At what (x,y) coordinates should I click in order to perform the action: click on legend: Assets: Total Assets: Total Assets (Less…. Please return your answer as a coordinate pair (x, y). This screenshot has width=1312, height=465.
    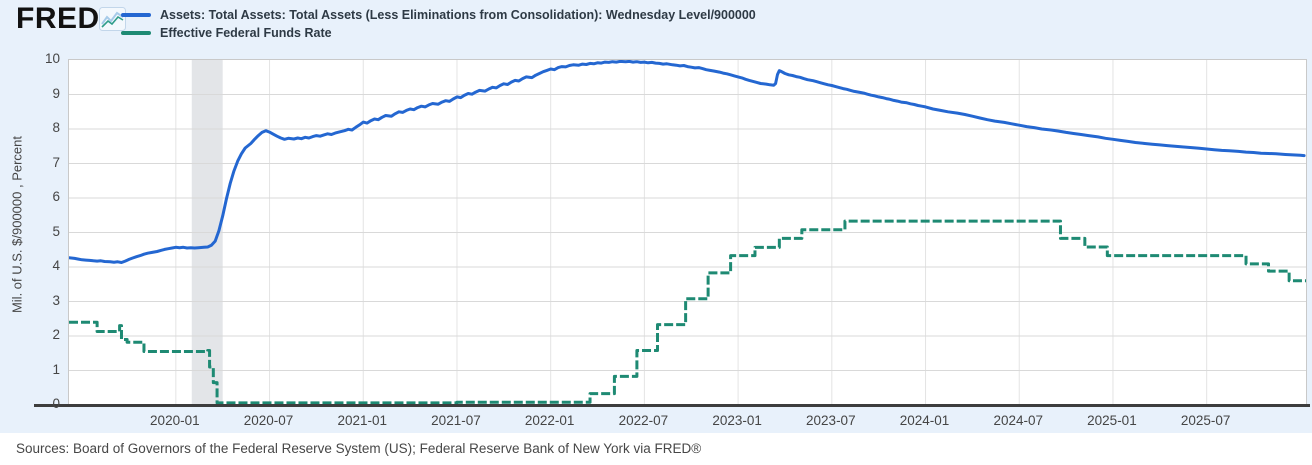
    Looking at the image, I should click on (438, 24).